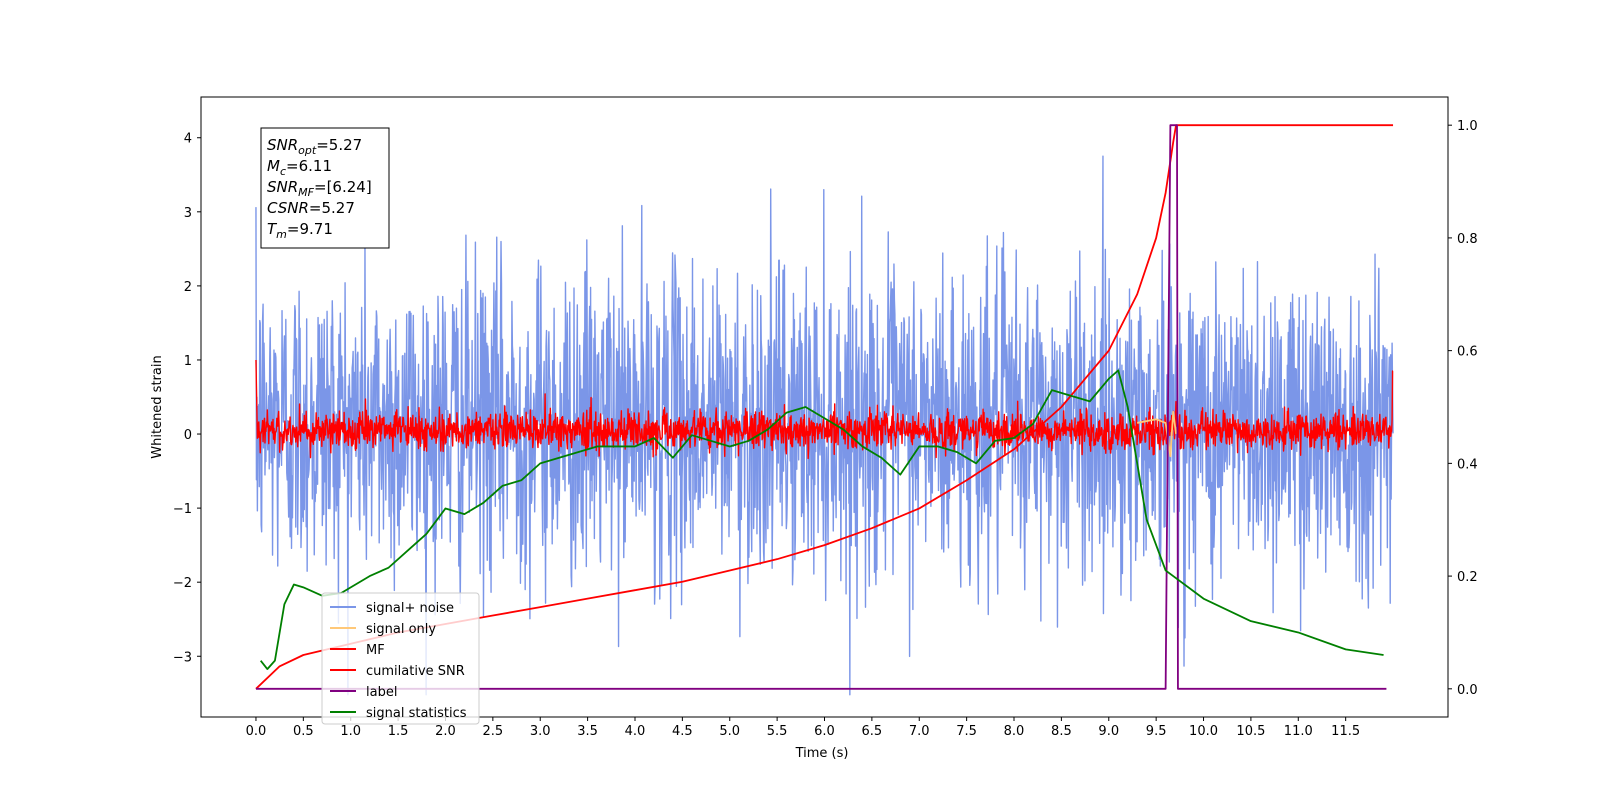  I want to click on legend-label: cumilative SNR, so click(415, 671).